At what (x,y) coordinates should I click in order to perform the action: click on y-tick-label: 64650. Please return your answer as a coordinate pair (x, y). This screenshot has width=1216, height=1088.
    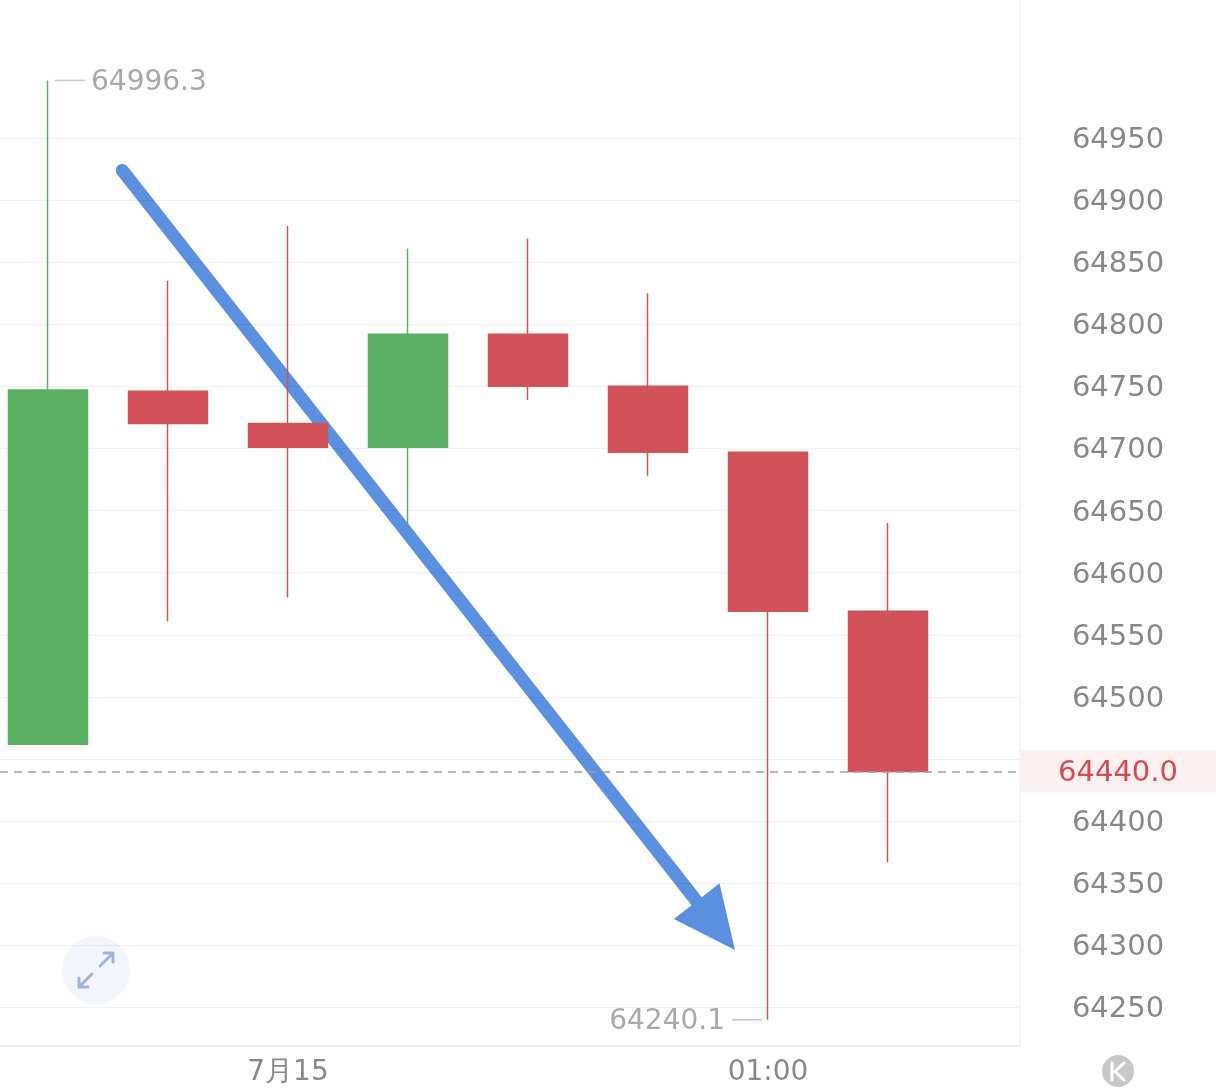
    Looking at the image, I should click on (1118, 510).